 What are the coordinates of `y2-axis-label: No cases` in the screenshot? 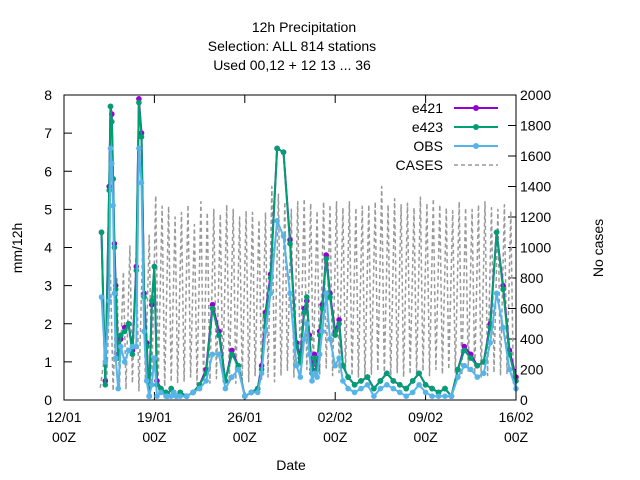 It's located at (598, 248).